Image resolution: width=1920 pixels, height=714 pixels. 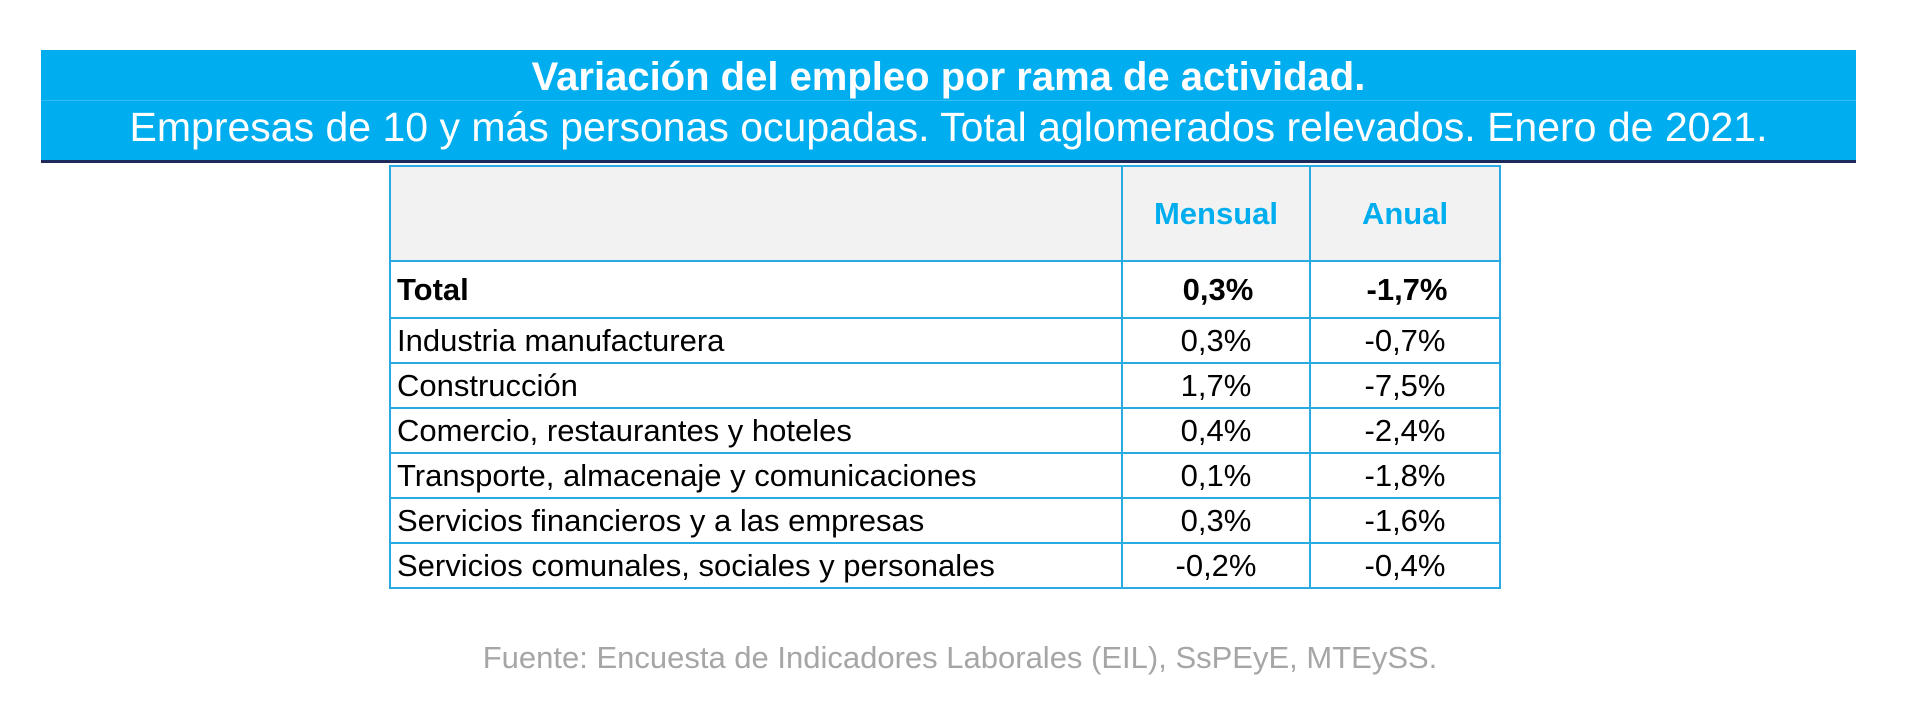 What do you see at coordinates (1216, 430) in the screenshot?
I see `row-mensual-value: 0,4%` at bounding box center [1216, 430].